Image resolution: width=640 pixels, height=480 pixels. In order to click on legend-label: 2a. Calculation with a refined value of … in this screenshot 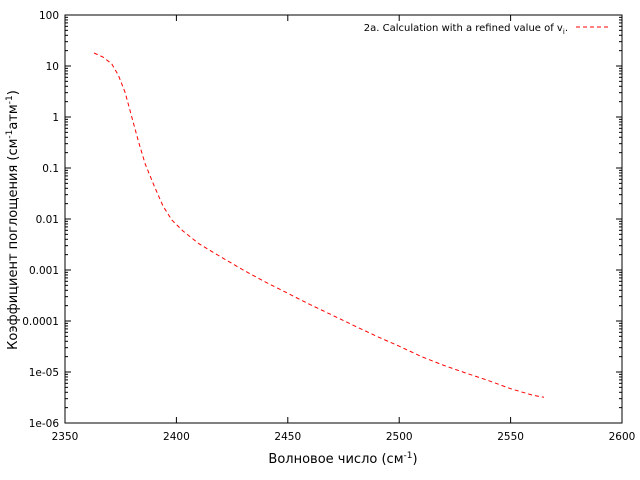, I will do `click(466, 29)`.